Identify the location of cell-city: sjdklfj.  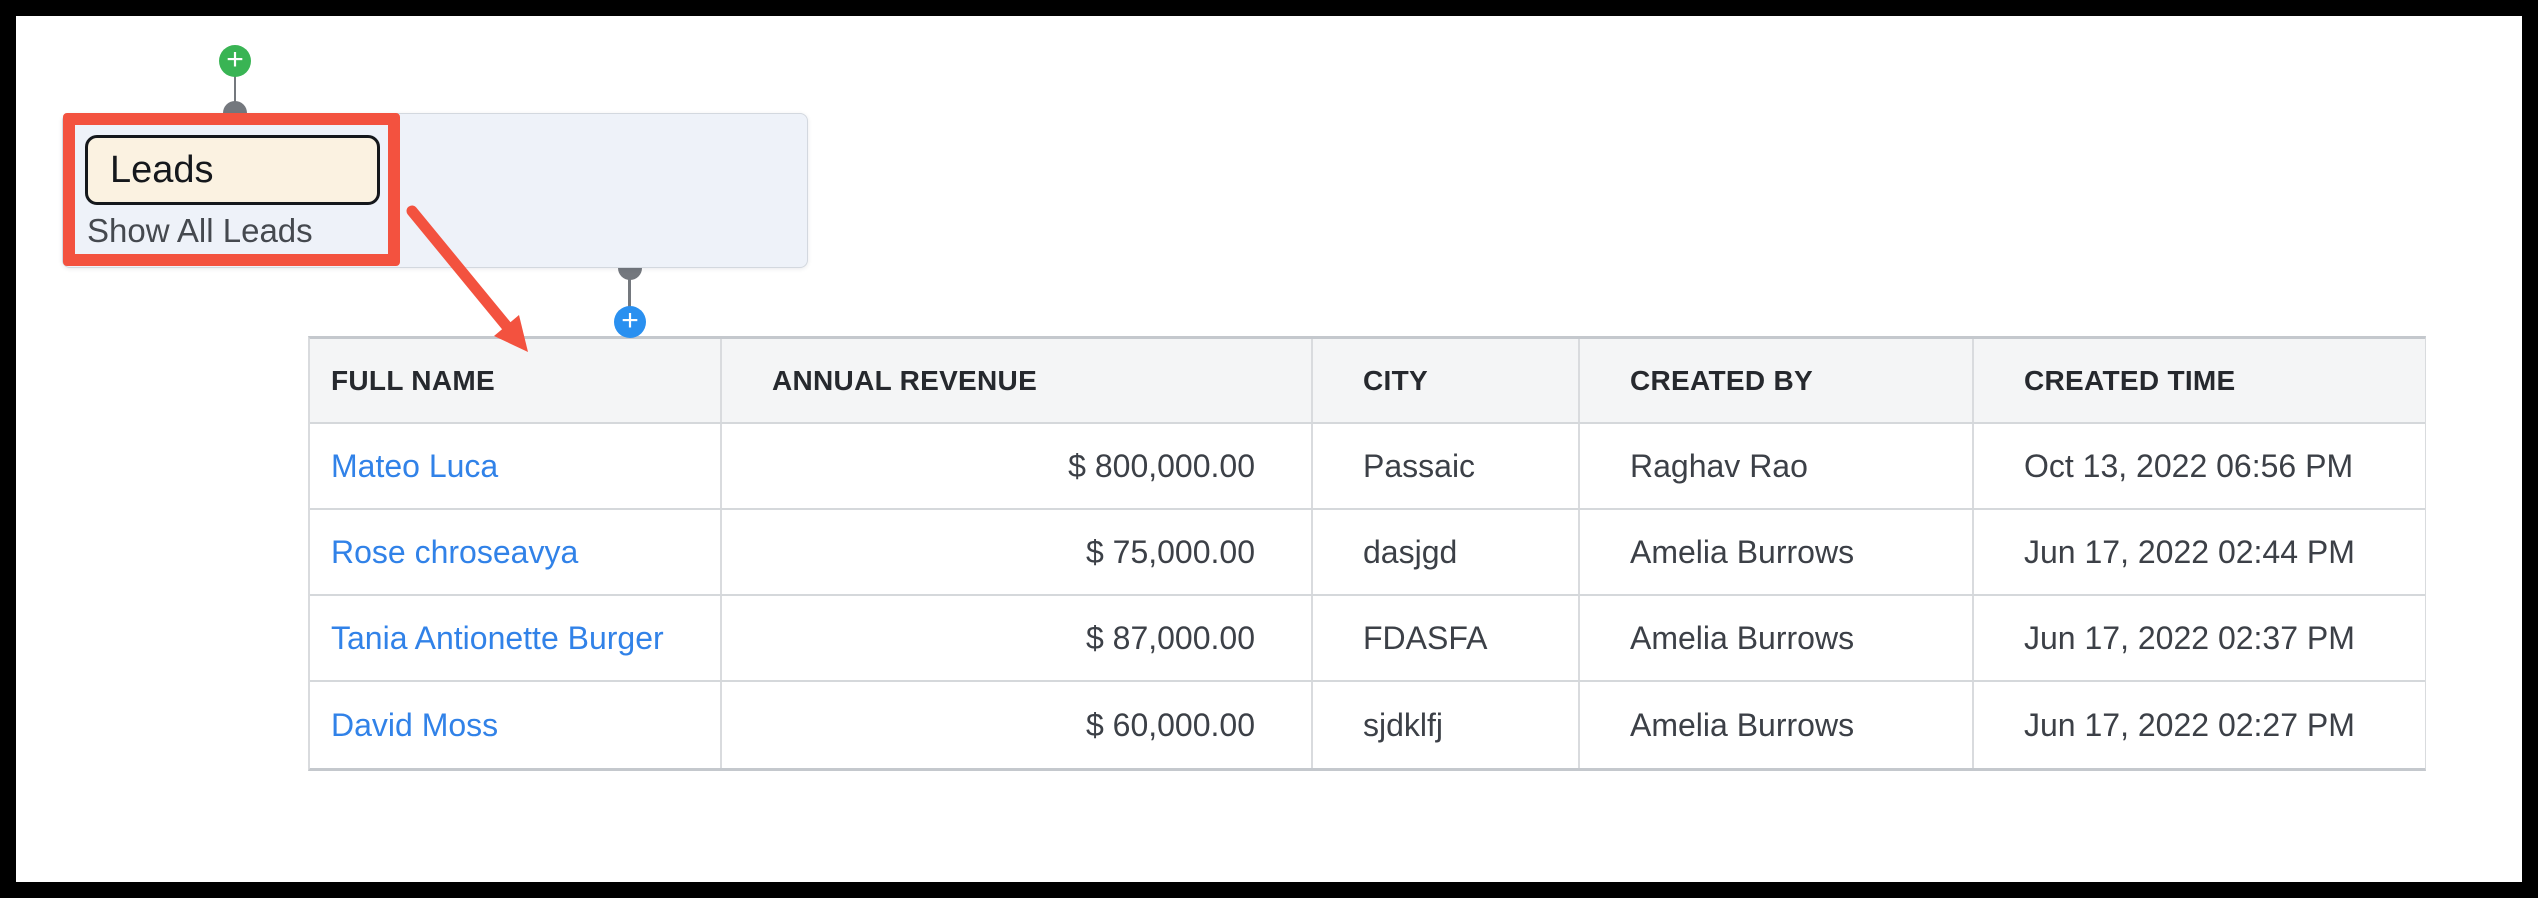
(1446, 725).